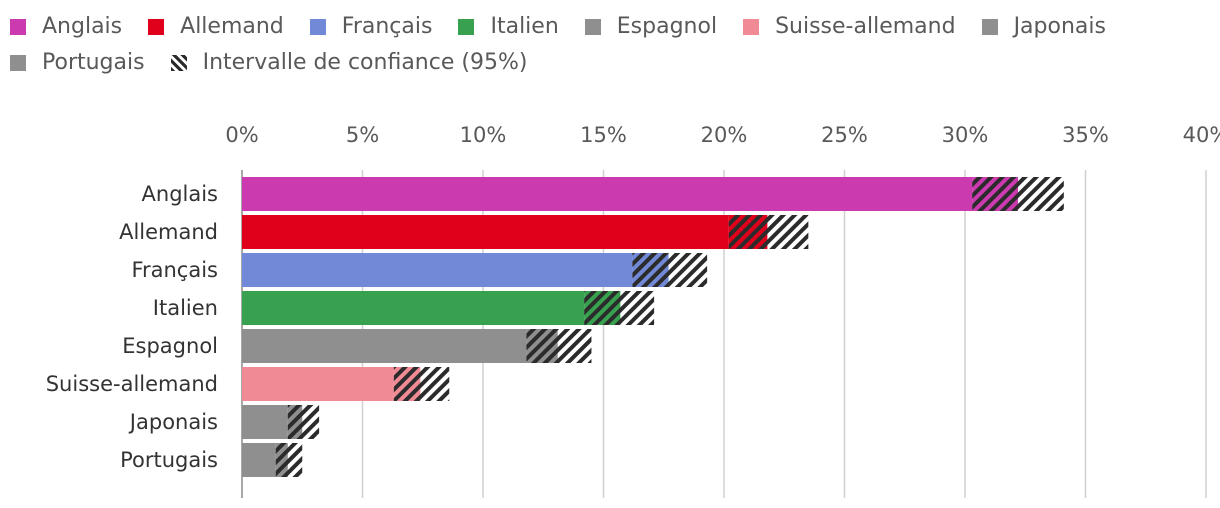 The height and width of the screenshot is (508, 1220). What do you see at coordinates (387, 26) in the screenshot?
I see `legend-label: Français` at bounding box center [387, 26].